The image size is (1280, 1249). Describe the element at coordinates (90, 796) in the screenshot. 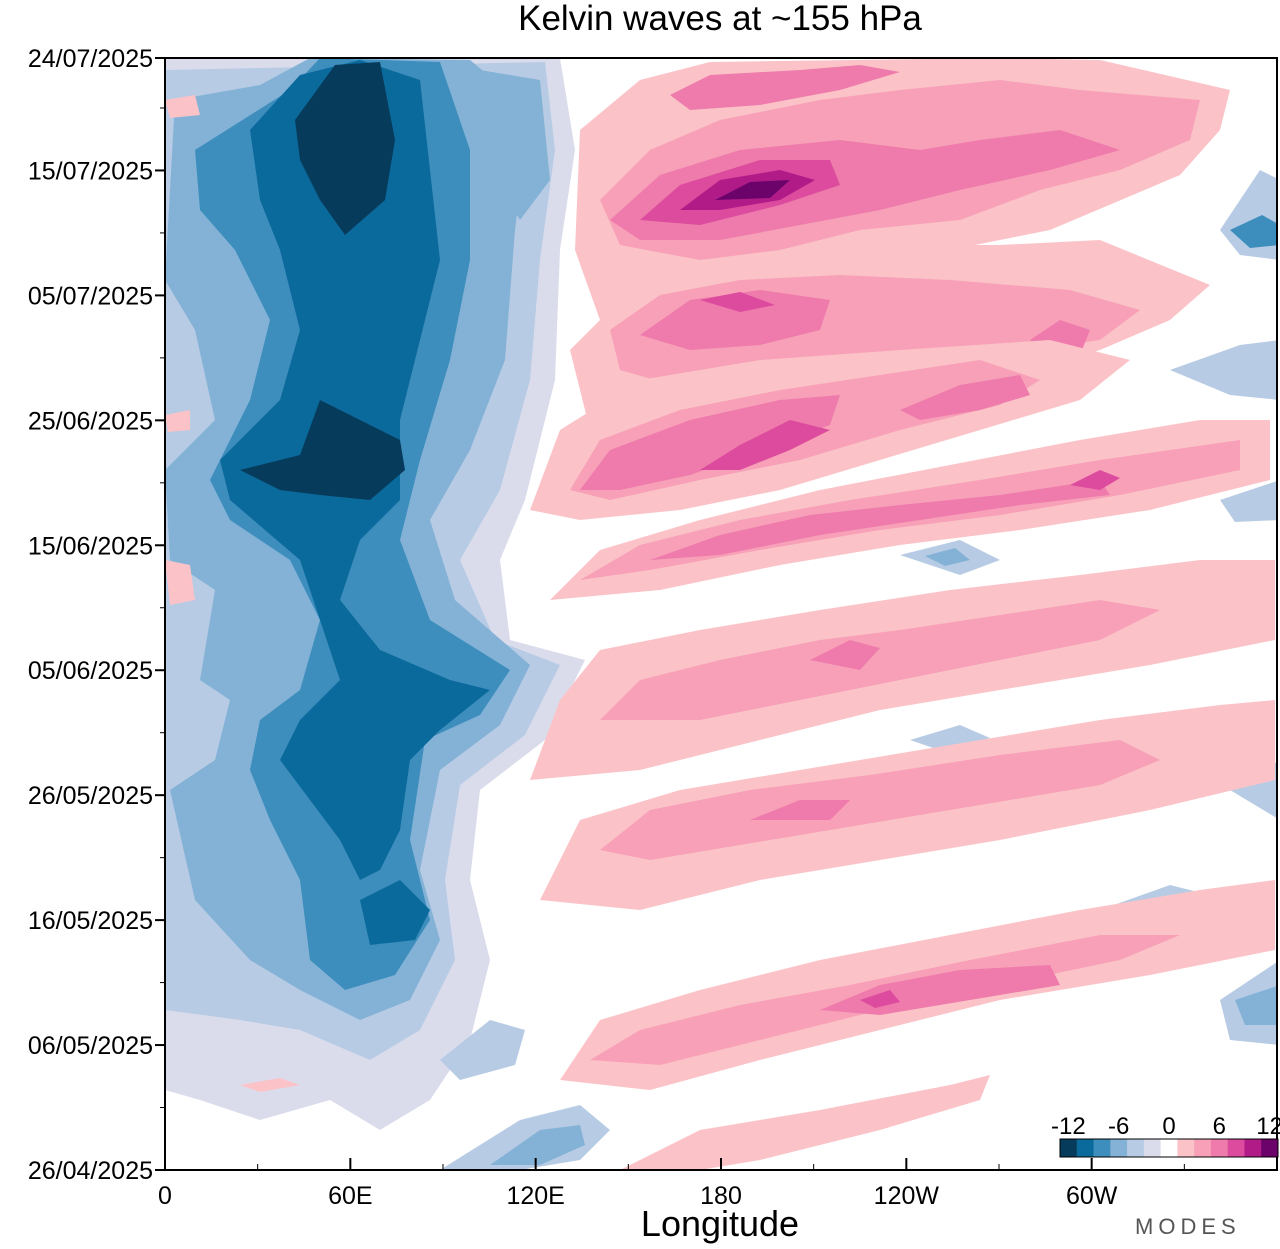

I see `y-tick-label: 26/05/2025` at that location.